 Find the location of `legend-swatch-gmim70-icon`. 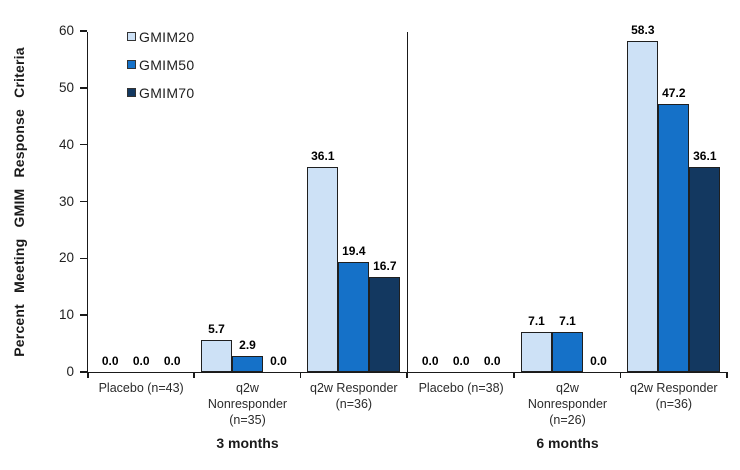

legend-swatch-gmim70-icon is located at coordinates (131, 92).